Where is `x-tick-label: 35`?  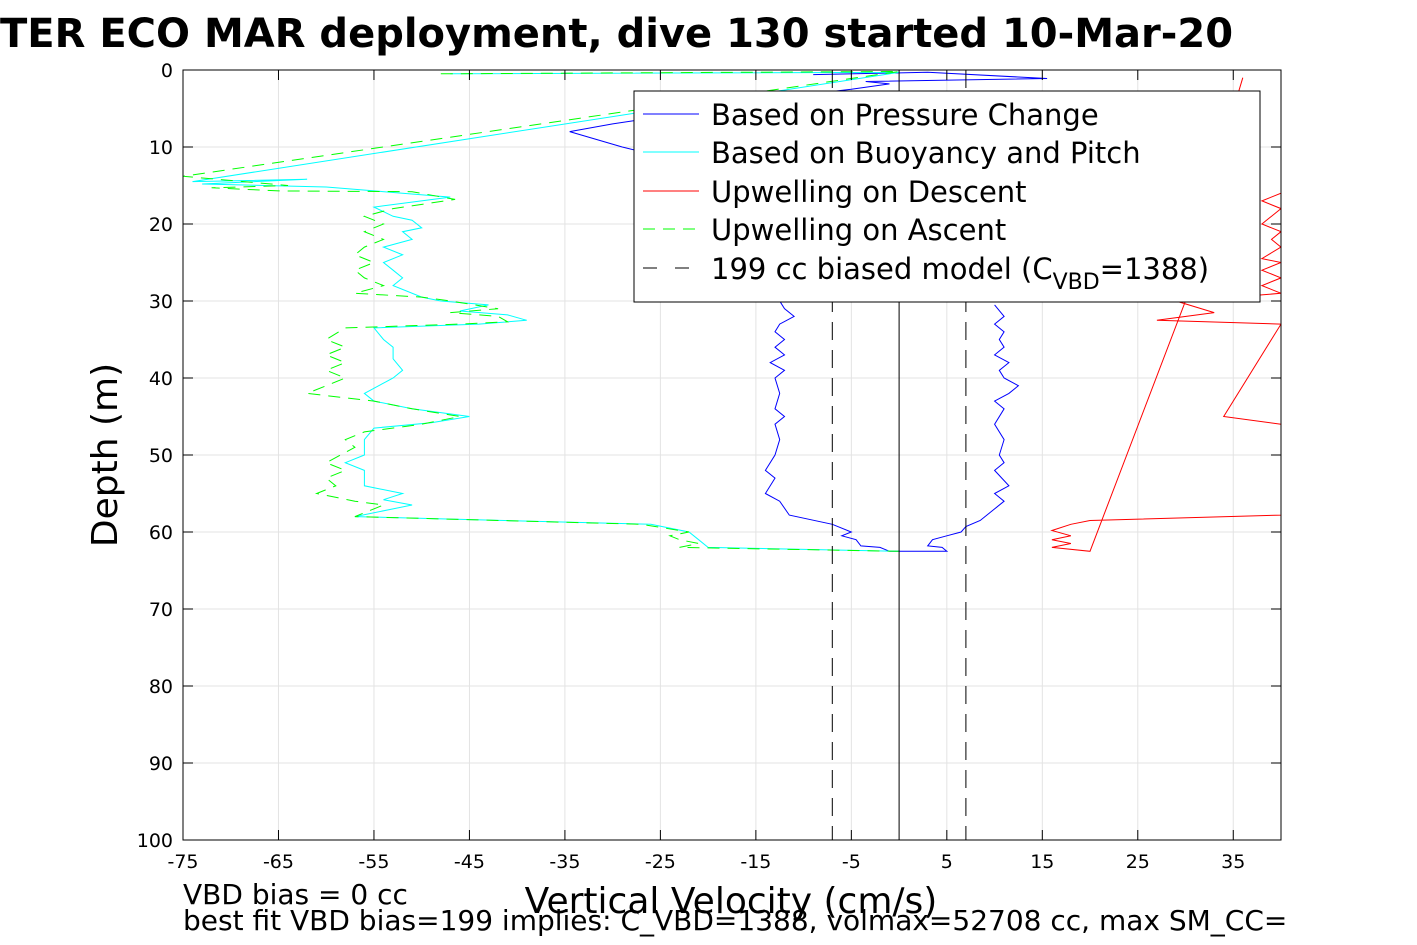
x-tick-label: 35 is located at coordinates (1233, 862).